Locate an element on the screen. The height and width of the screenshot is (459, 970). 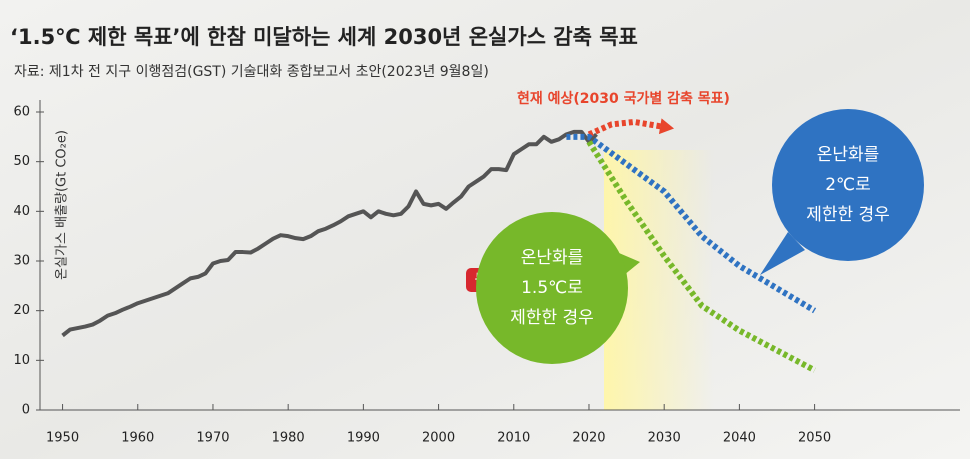
y-tick-label: 40 is located at coordinates (21, 211).